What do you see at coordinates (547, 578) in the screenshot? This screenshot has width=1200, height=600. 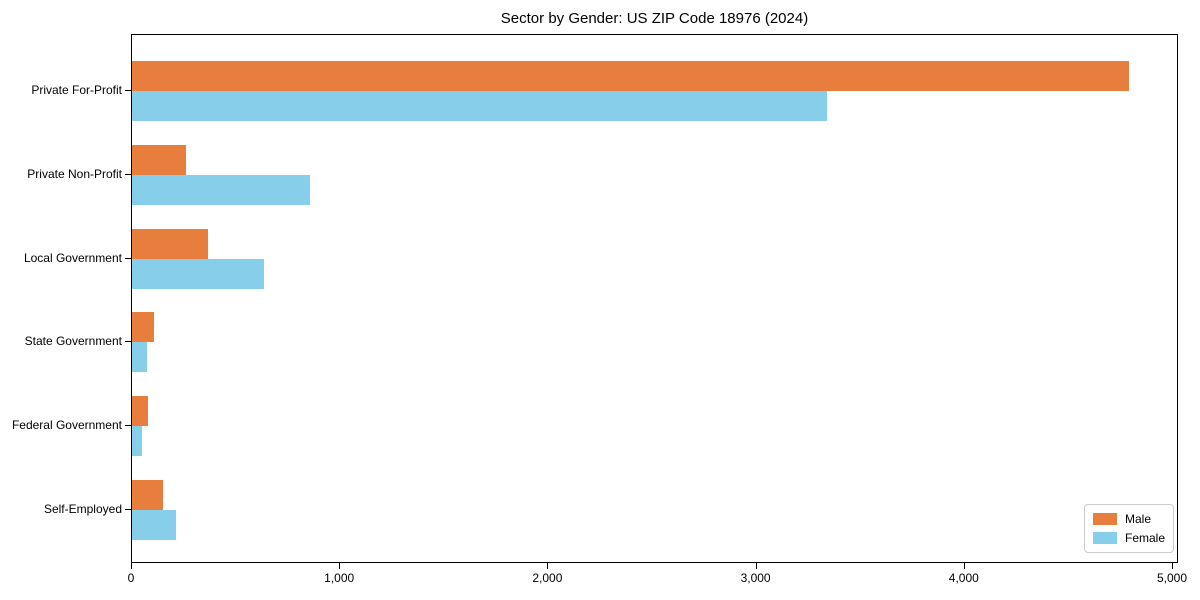 I see `x-axis-tick-label: 2,000` at bounding box center [547, 578].